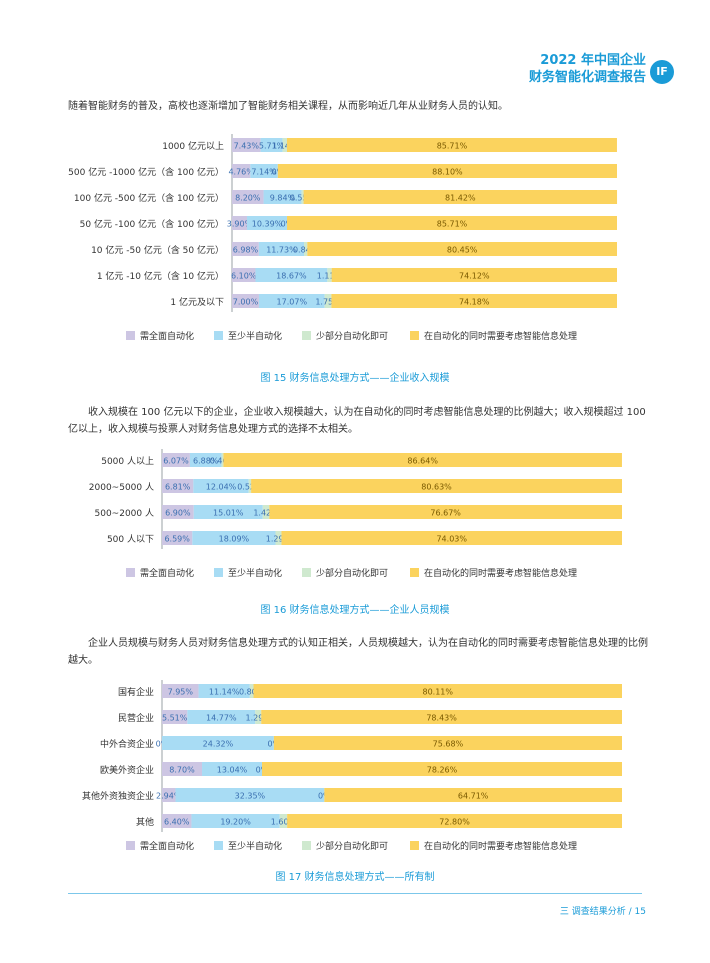  I want to click on data-label: 6.10%, so click(244, 276).